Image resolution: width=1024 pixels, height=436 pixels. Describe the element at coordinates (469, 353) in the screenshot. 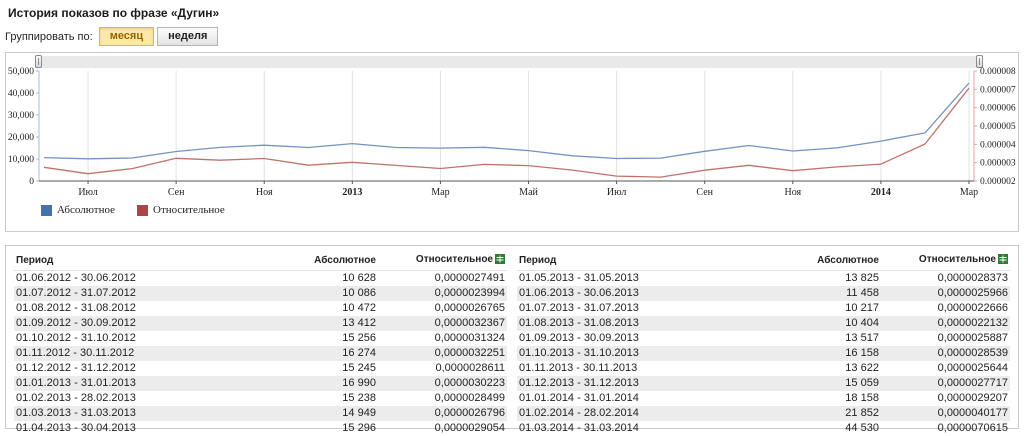

I see `relative-cell: 0,0000032251` at that location.